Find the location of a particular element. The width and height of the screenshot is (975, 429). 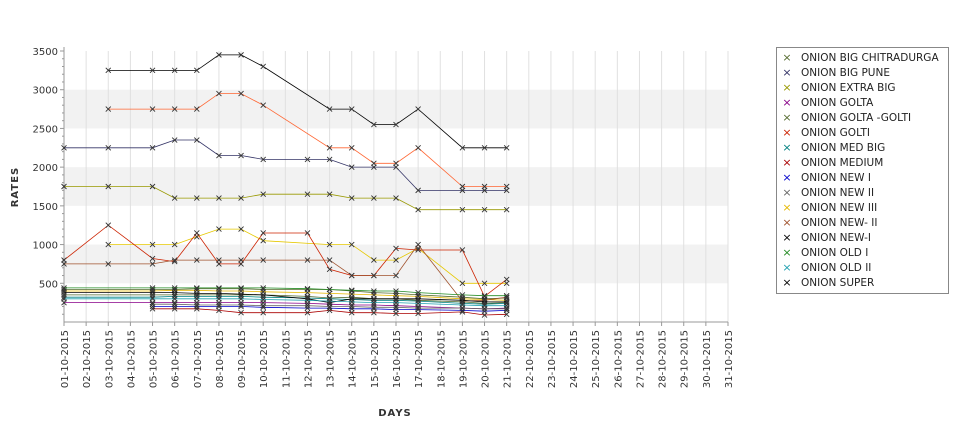

x-tick-label: 27-10-2015 is located at coordinates (640, 359).